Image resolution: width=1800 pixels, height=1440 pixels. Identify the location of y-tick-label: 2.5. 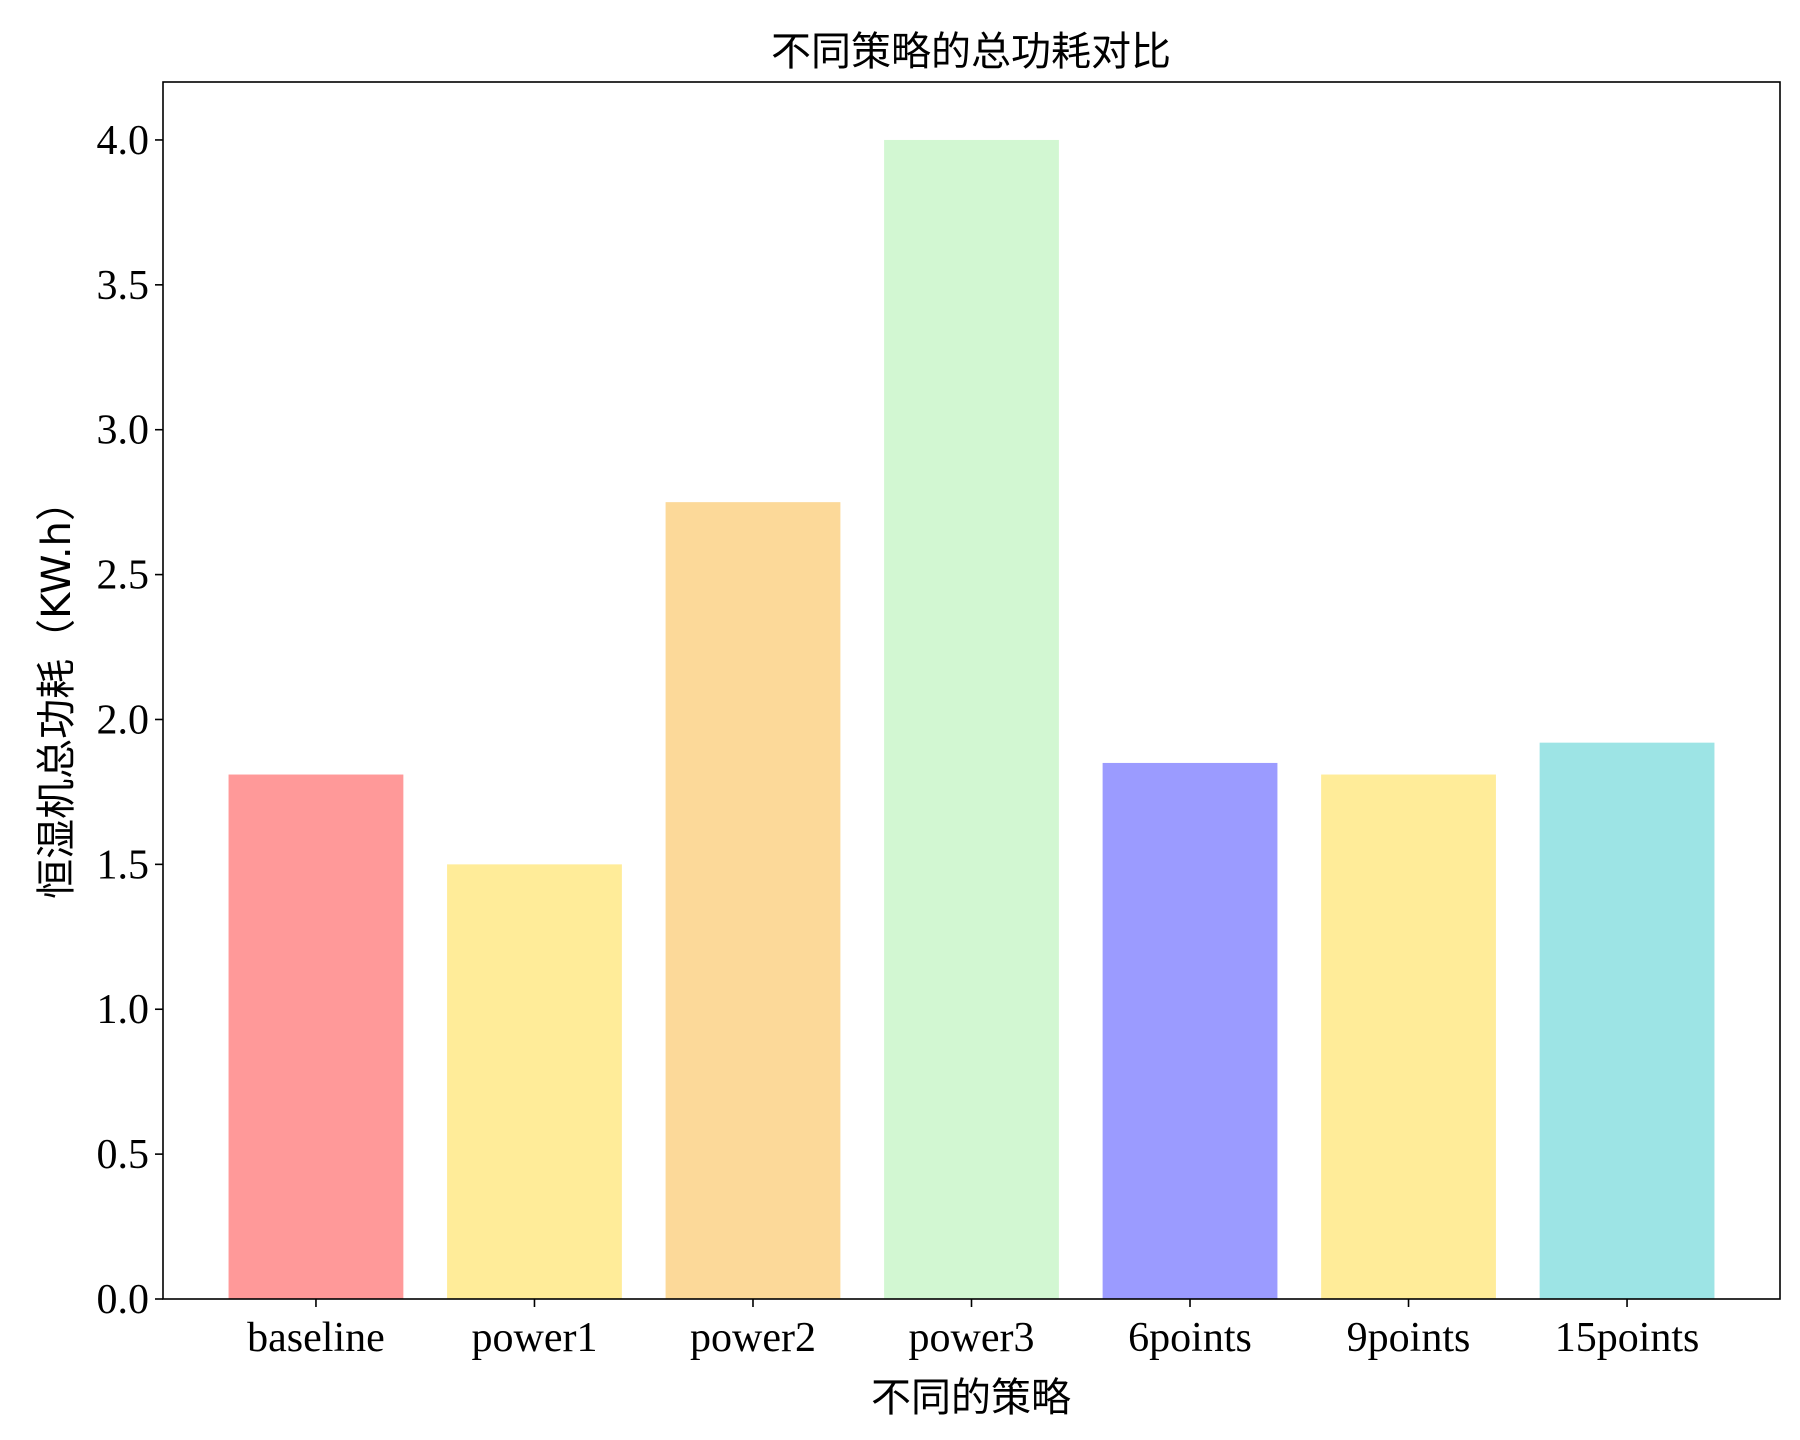
(123, 576).